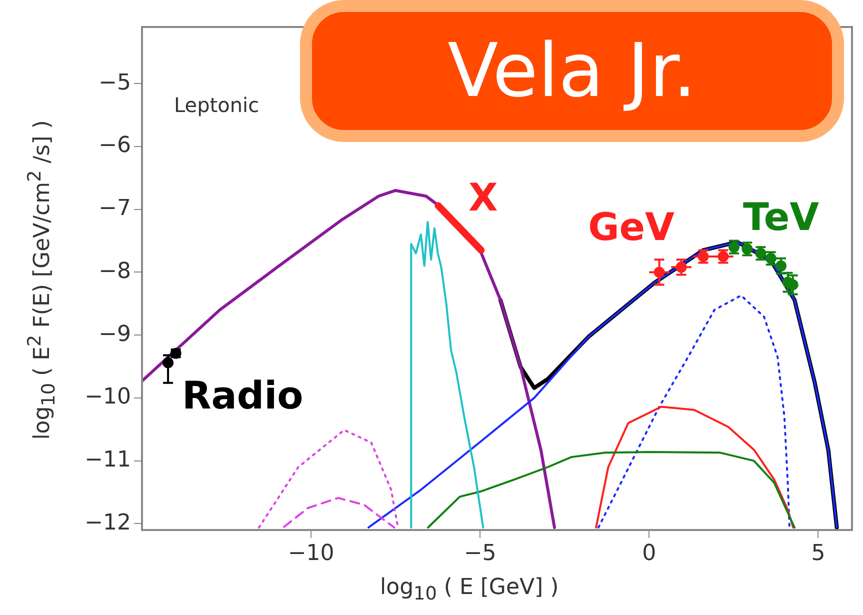  I want to click on y-tick-label: −9, so click(114, 334).